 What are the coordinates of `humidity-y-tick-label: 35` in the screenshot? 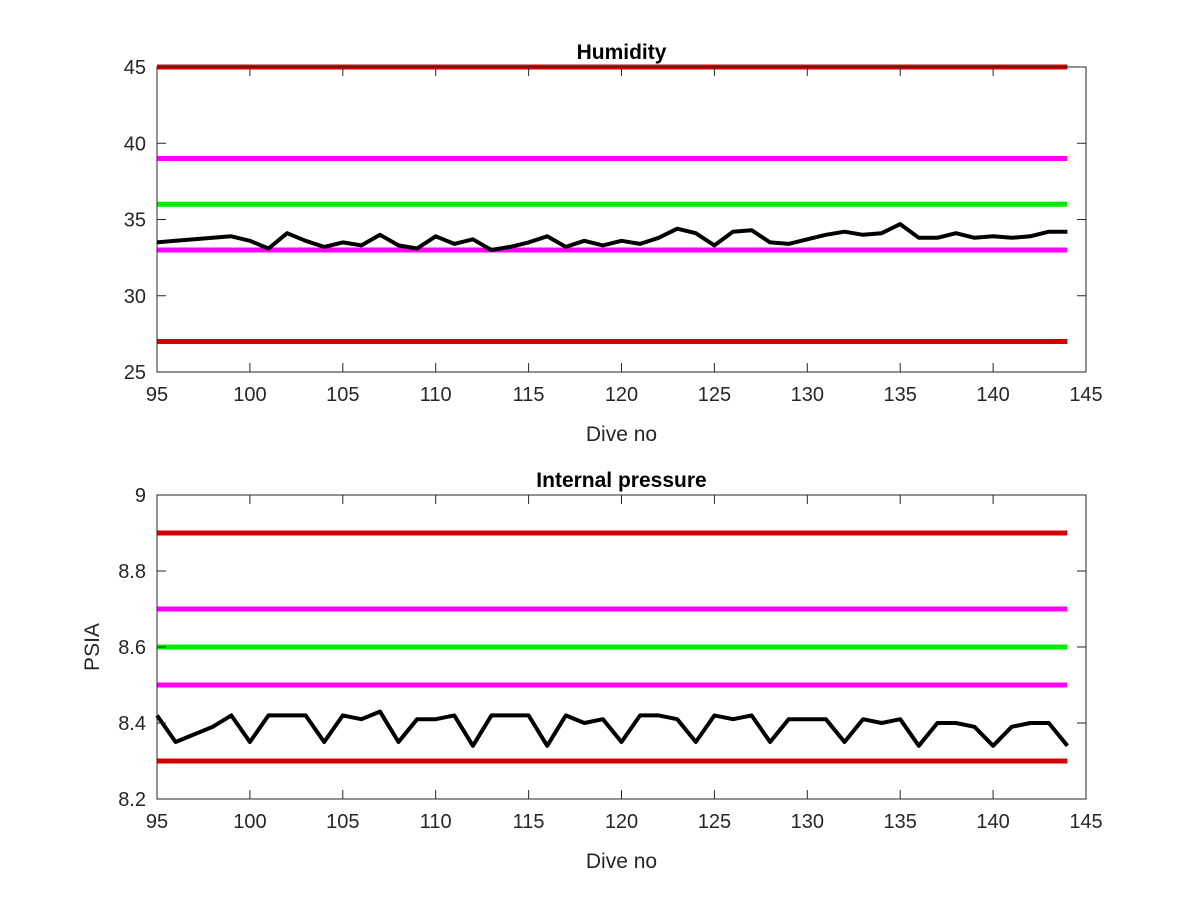 It's located at (135, 221).